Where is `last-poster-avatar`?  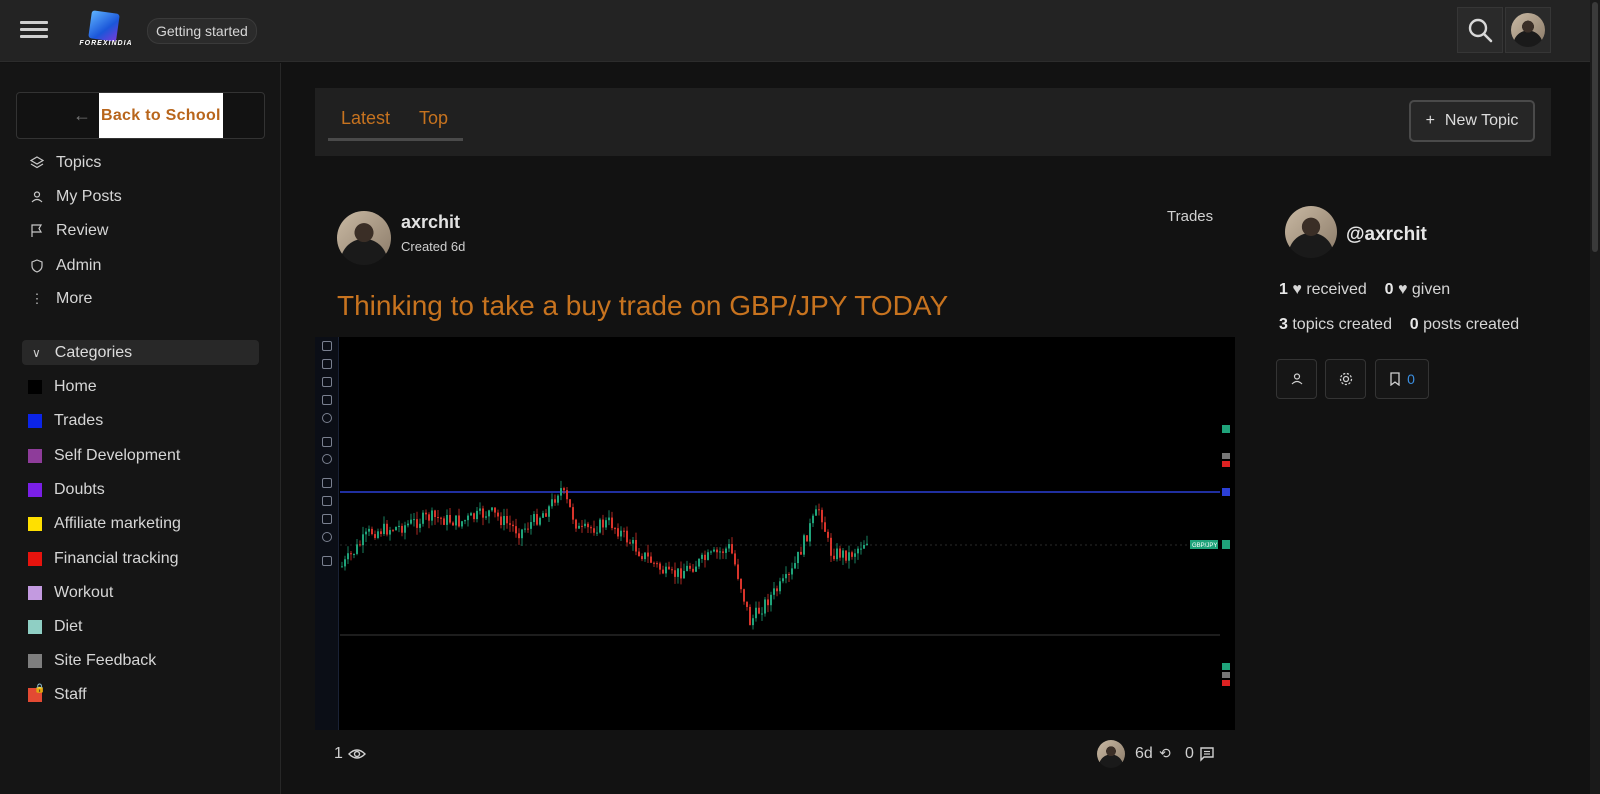
last-poster-avatar is located at coordinates (1111, 754).